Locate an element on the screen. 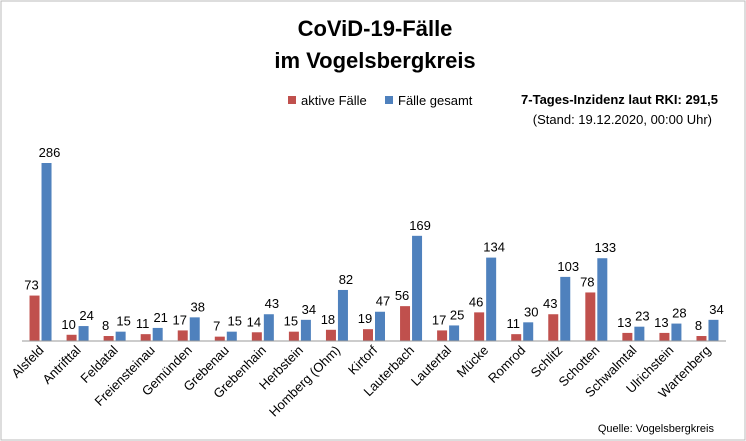 This screenshot has width=746, height=441. data-label: 73 is located at coordinates (31, 285).